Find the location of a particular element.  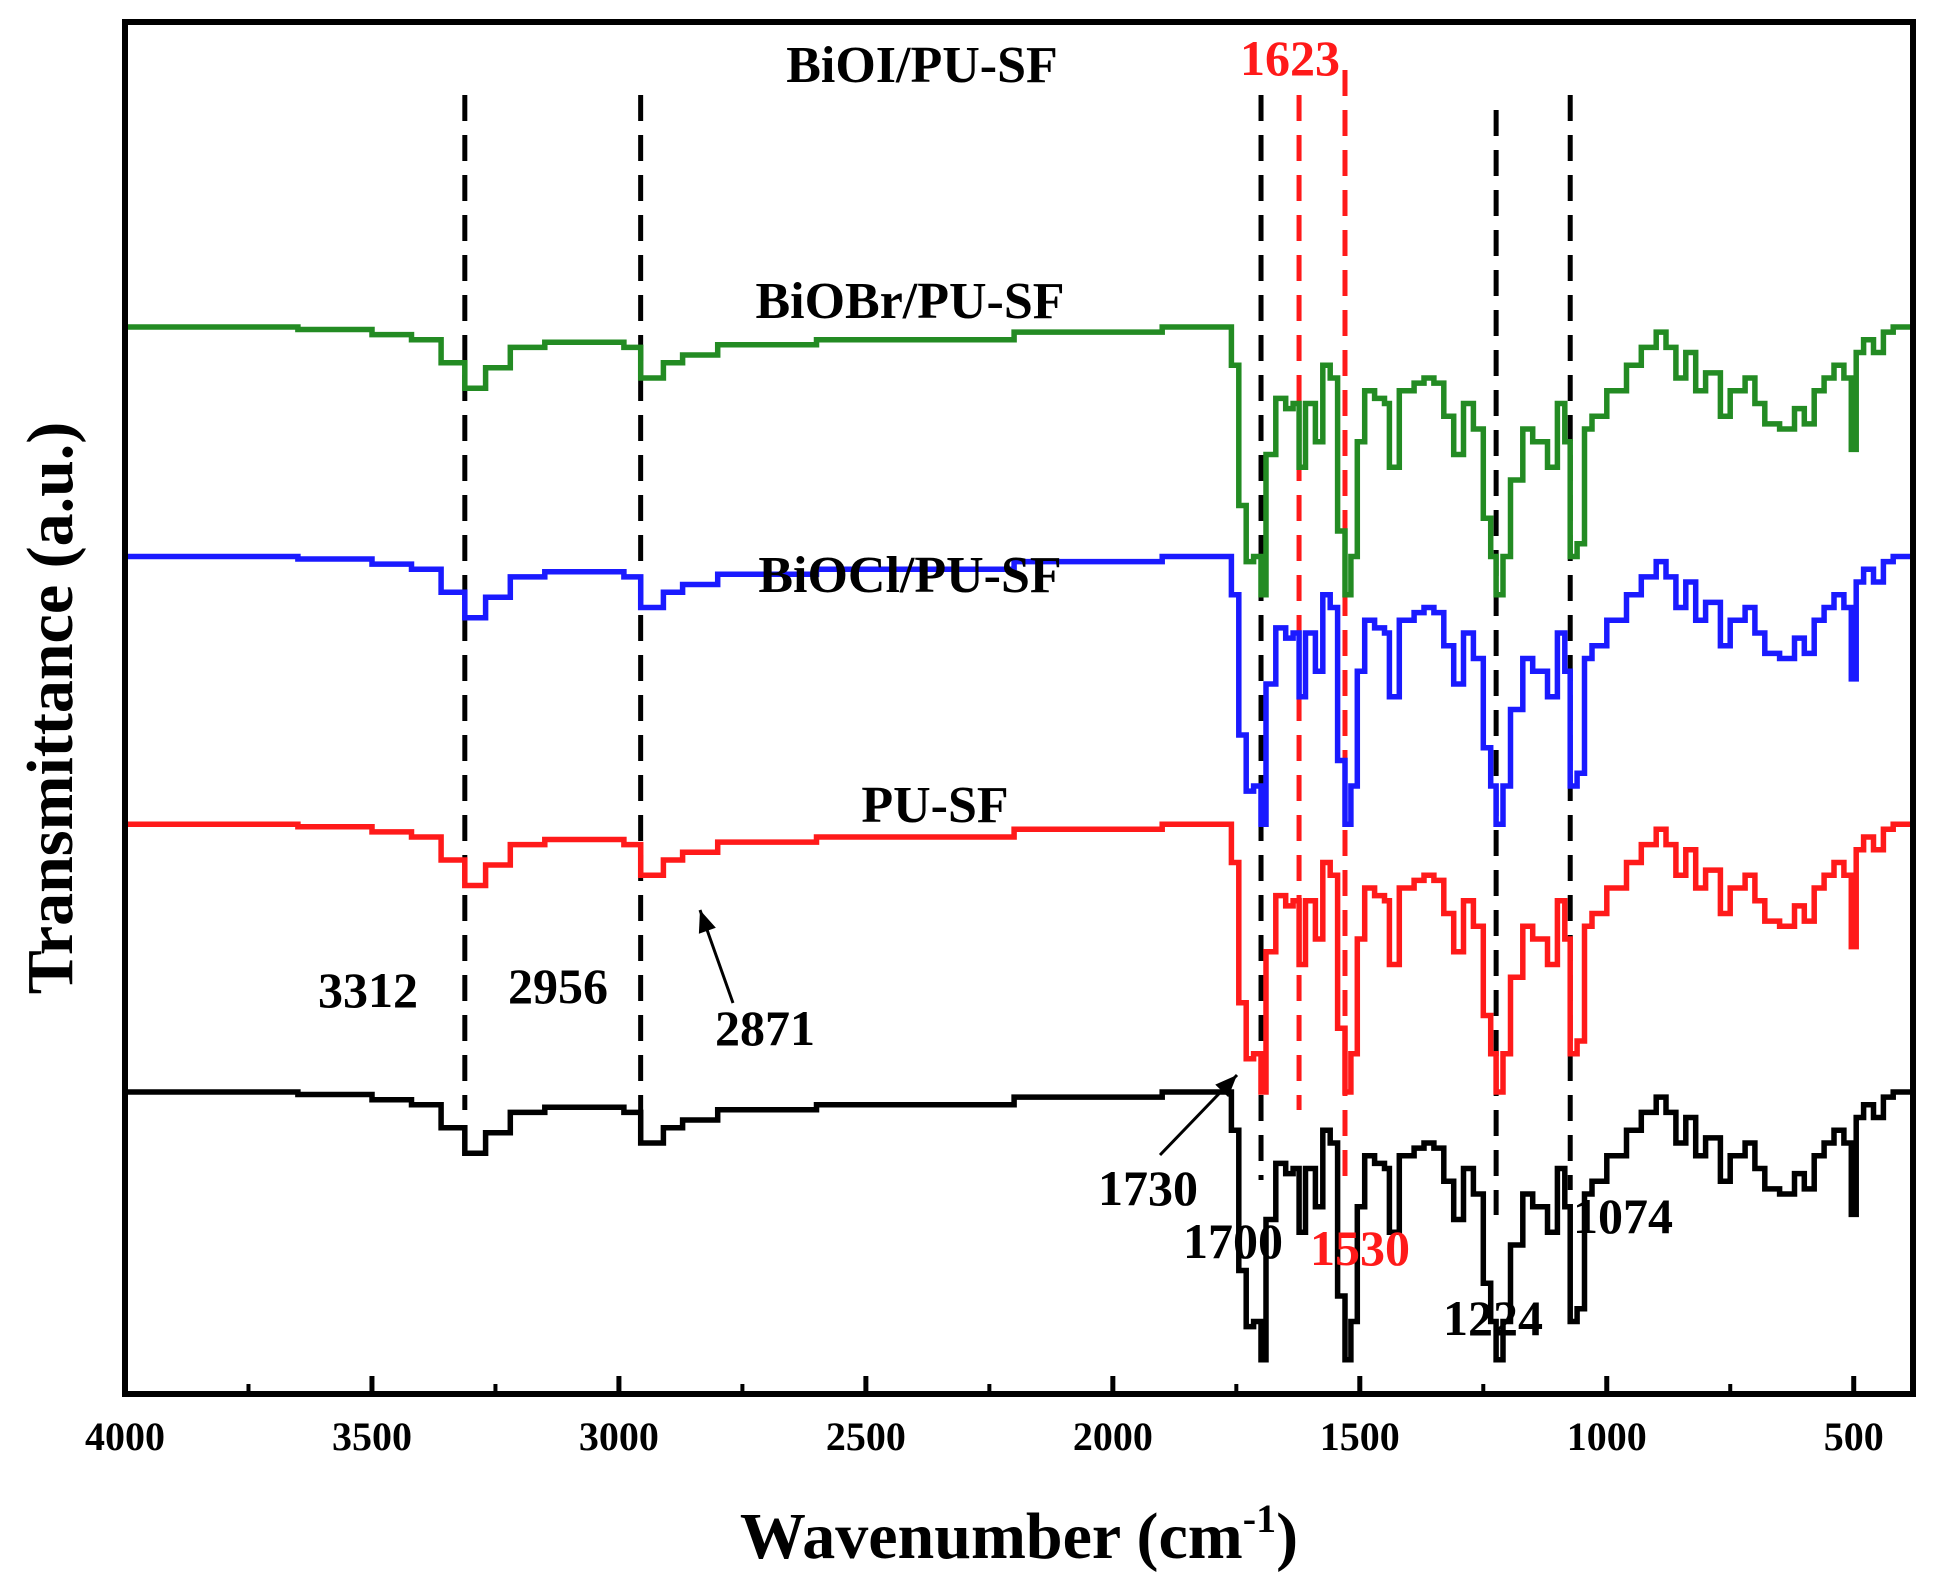

series-label-biobr-pu-sf: BiOBr/PU-SF is located at coordinates (909, 301).